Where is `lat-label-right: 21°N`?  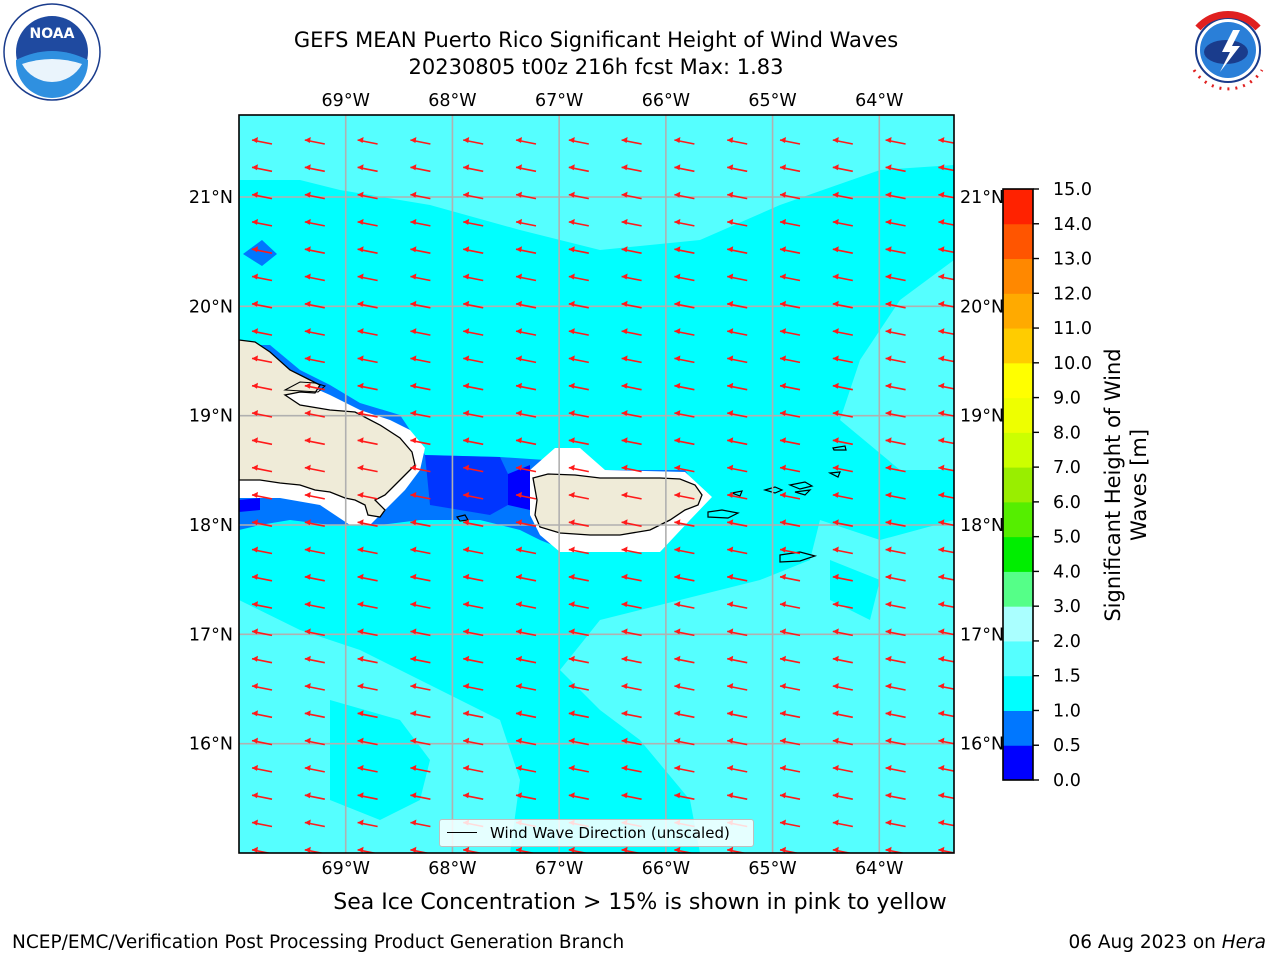
lat-label-right: 21°N is located at coordinates (982, 198).